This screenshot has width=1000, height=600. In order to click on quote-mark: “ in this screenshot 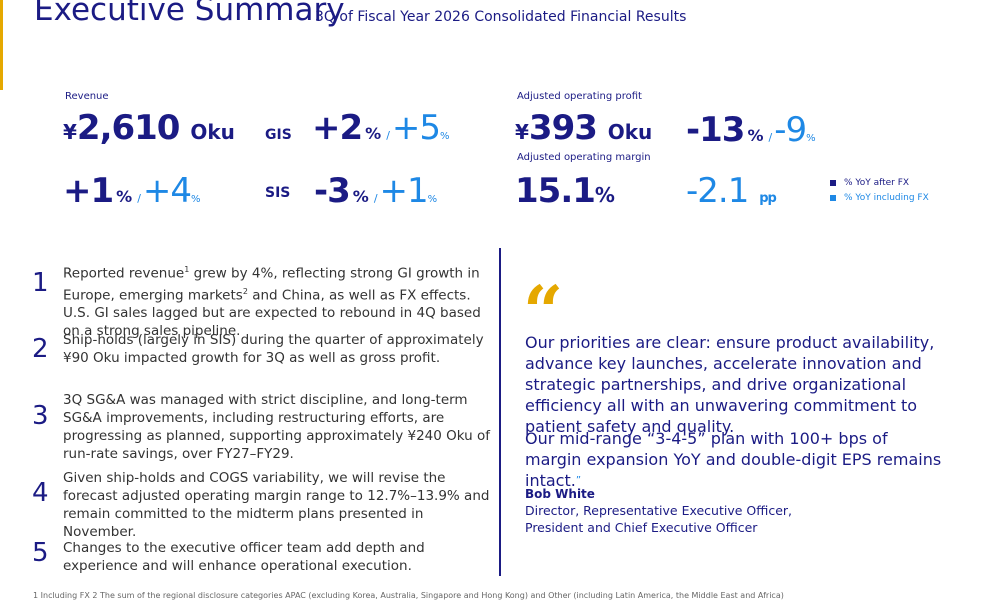, I will do `click(543, 311)`.